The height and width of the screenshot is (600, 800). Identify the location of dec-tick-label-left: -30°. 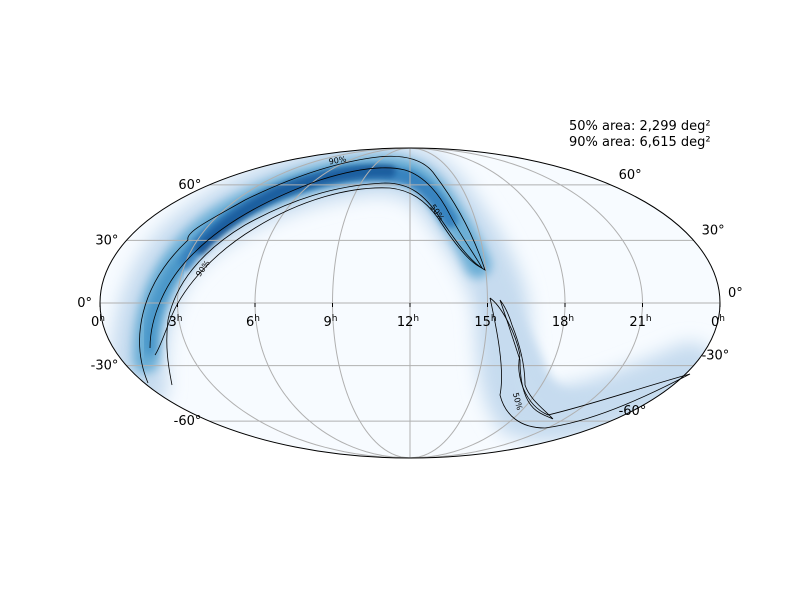
(105, 366).